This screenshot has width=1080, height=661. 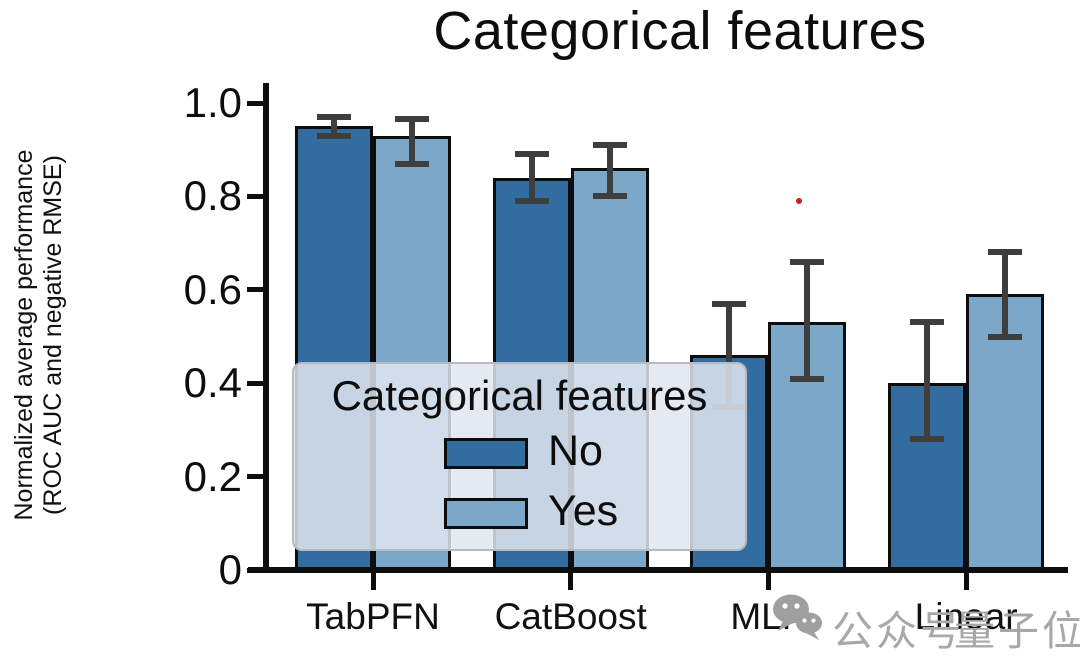 I want to click on errorbar-line-catboost-no, so click(x=531, y=178).